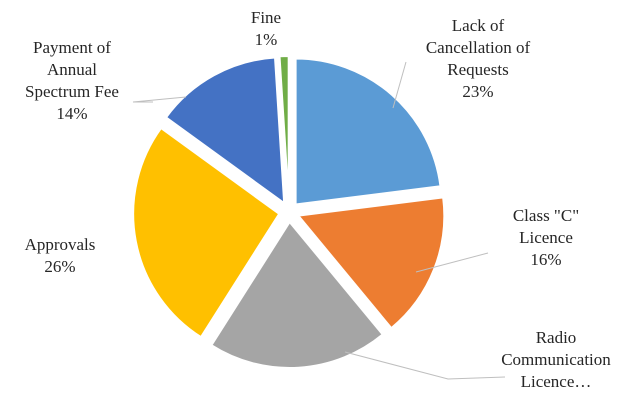  I want to click on slice-label-line-0-2: Requests, so click(477, 69).